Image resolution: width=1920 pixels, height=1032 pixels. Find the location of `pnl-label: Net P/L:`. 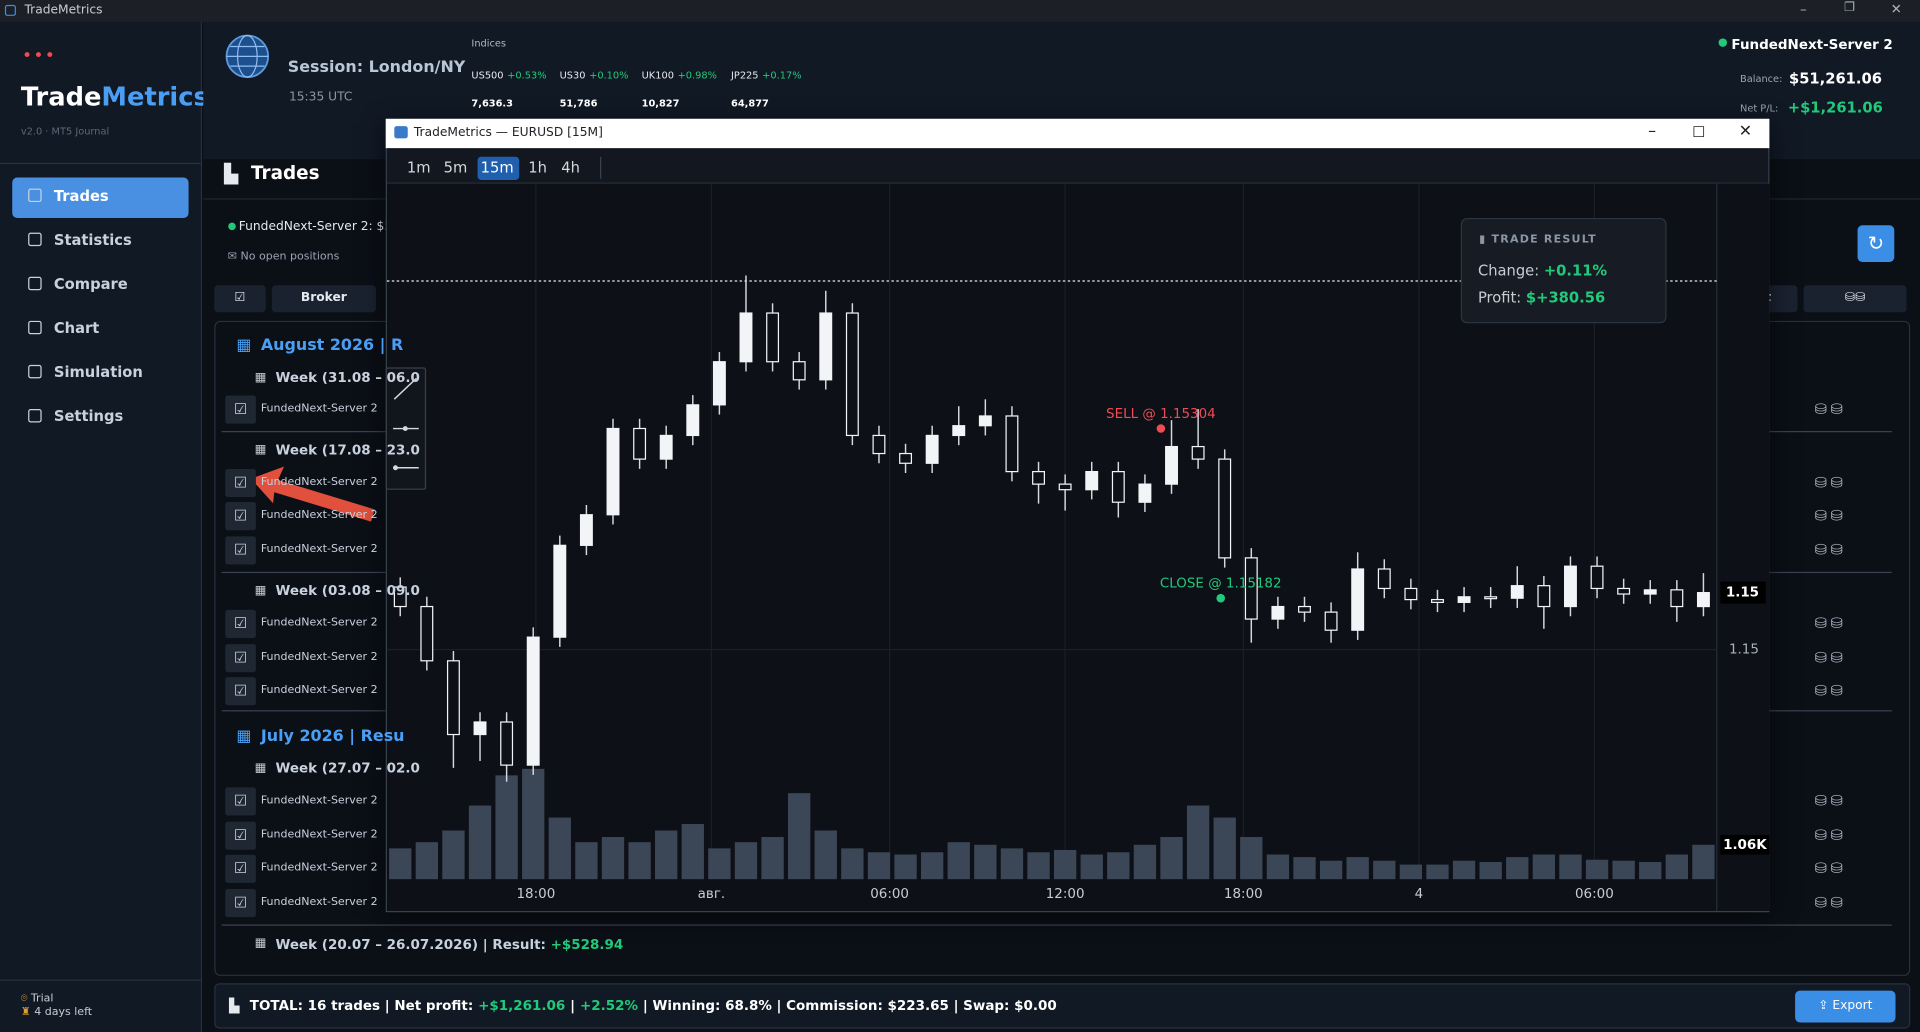

pnl-label: Net P/L: is located at coordinates (1759, 108).